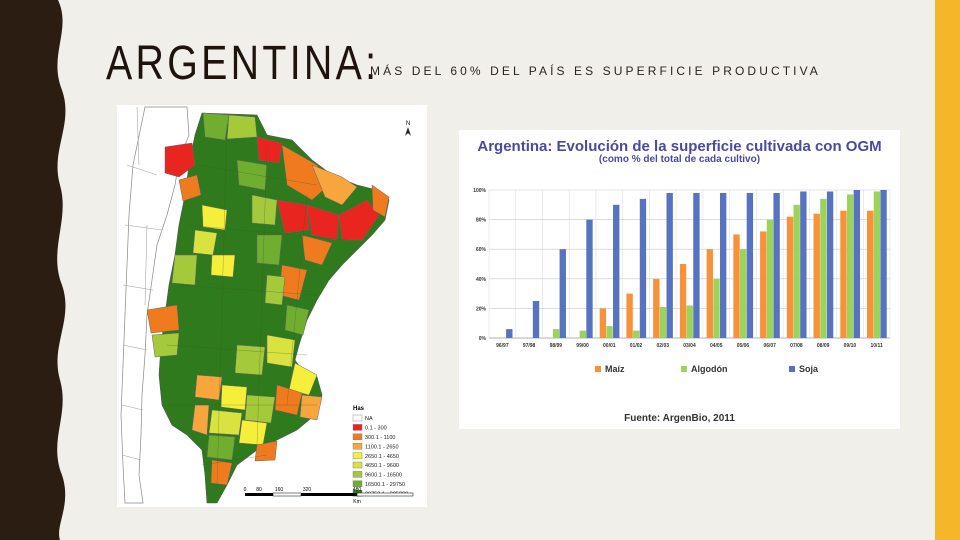  Describe the element at coordinates (609, 346) in the screenshot. I see `x-tick-label: 00/01` at that location.